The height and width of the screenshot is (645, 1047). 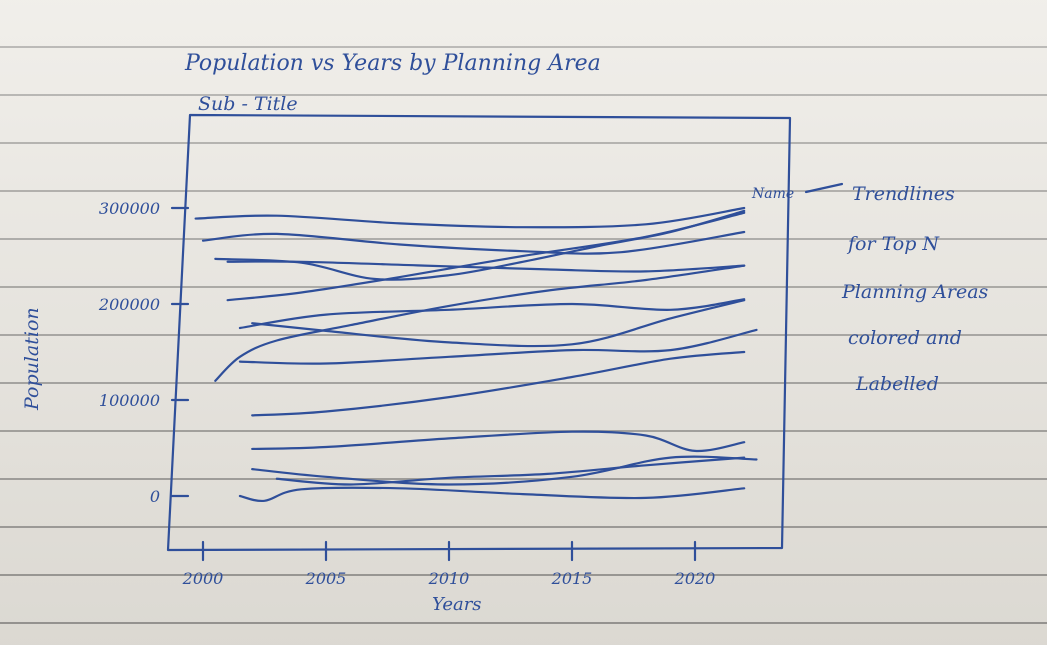 What do you see at coordinates (897, 384) in the screenshot?
I see `annotation-line: Labelled` at bounding box center [897, 384].